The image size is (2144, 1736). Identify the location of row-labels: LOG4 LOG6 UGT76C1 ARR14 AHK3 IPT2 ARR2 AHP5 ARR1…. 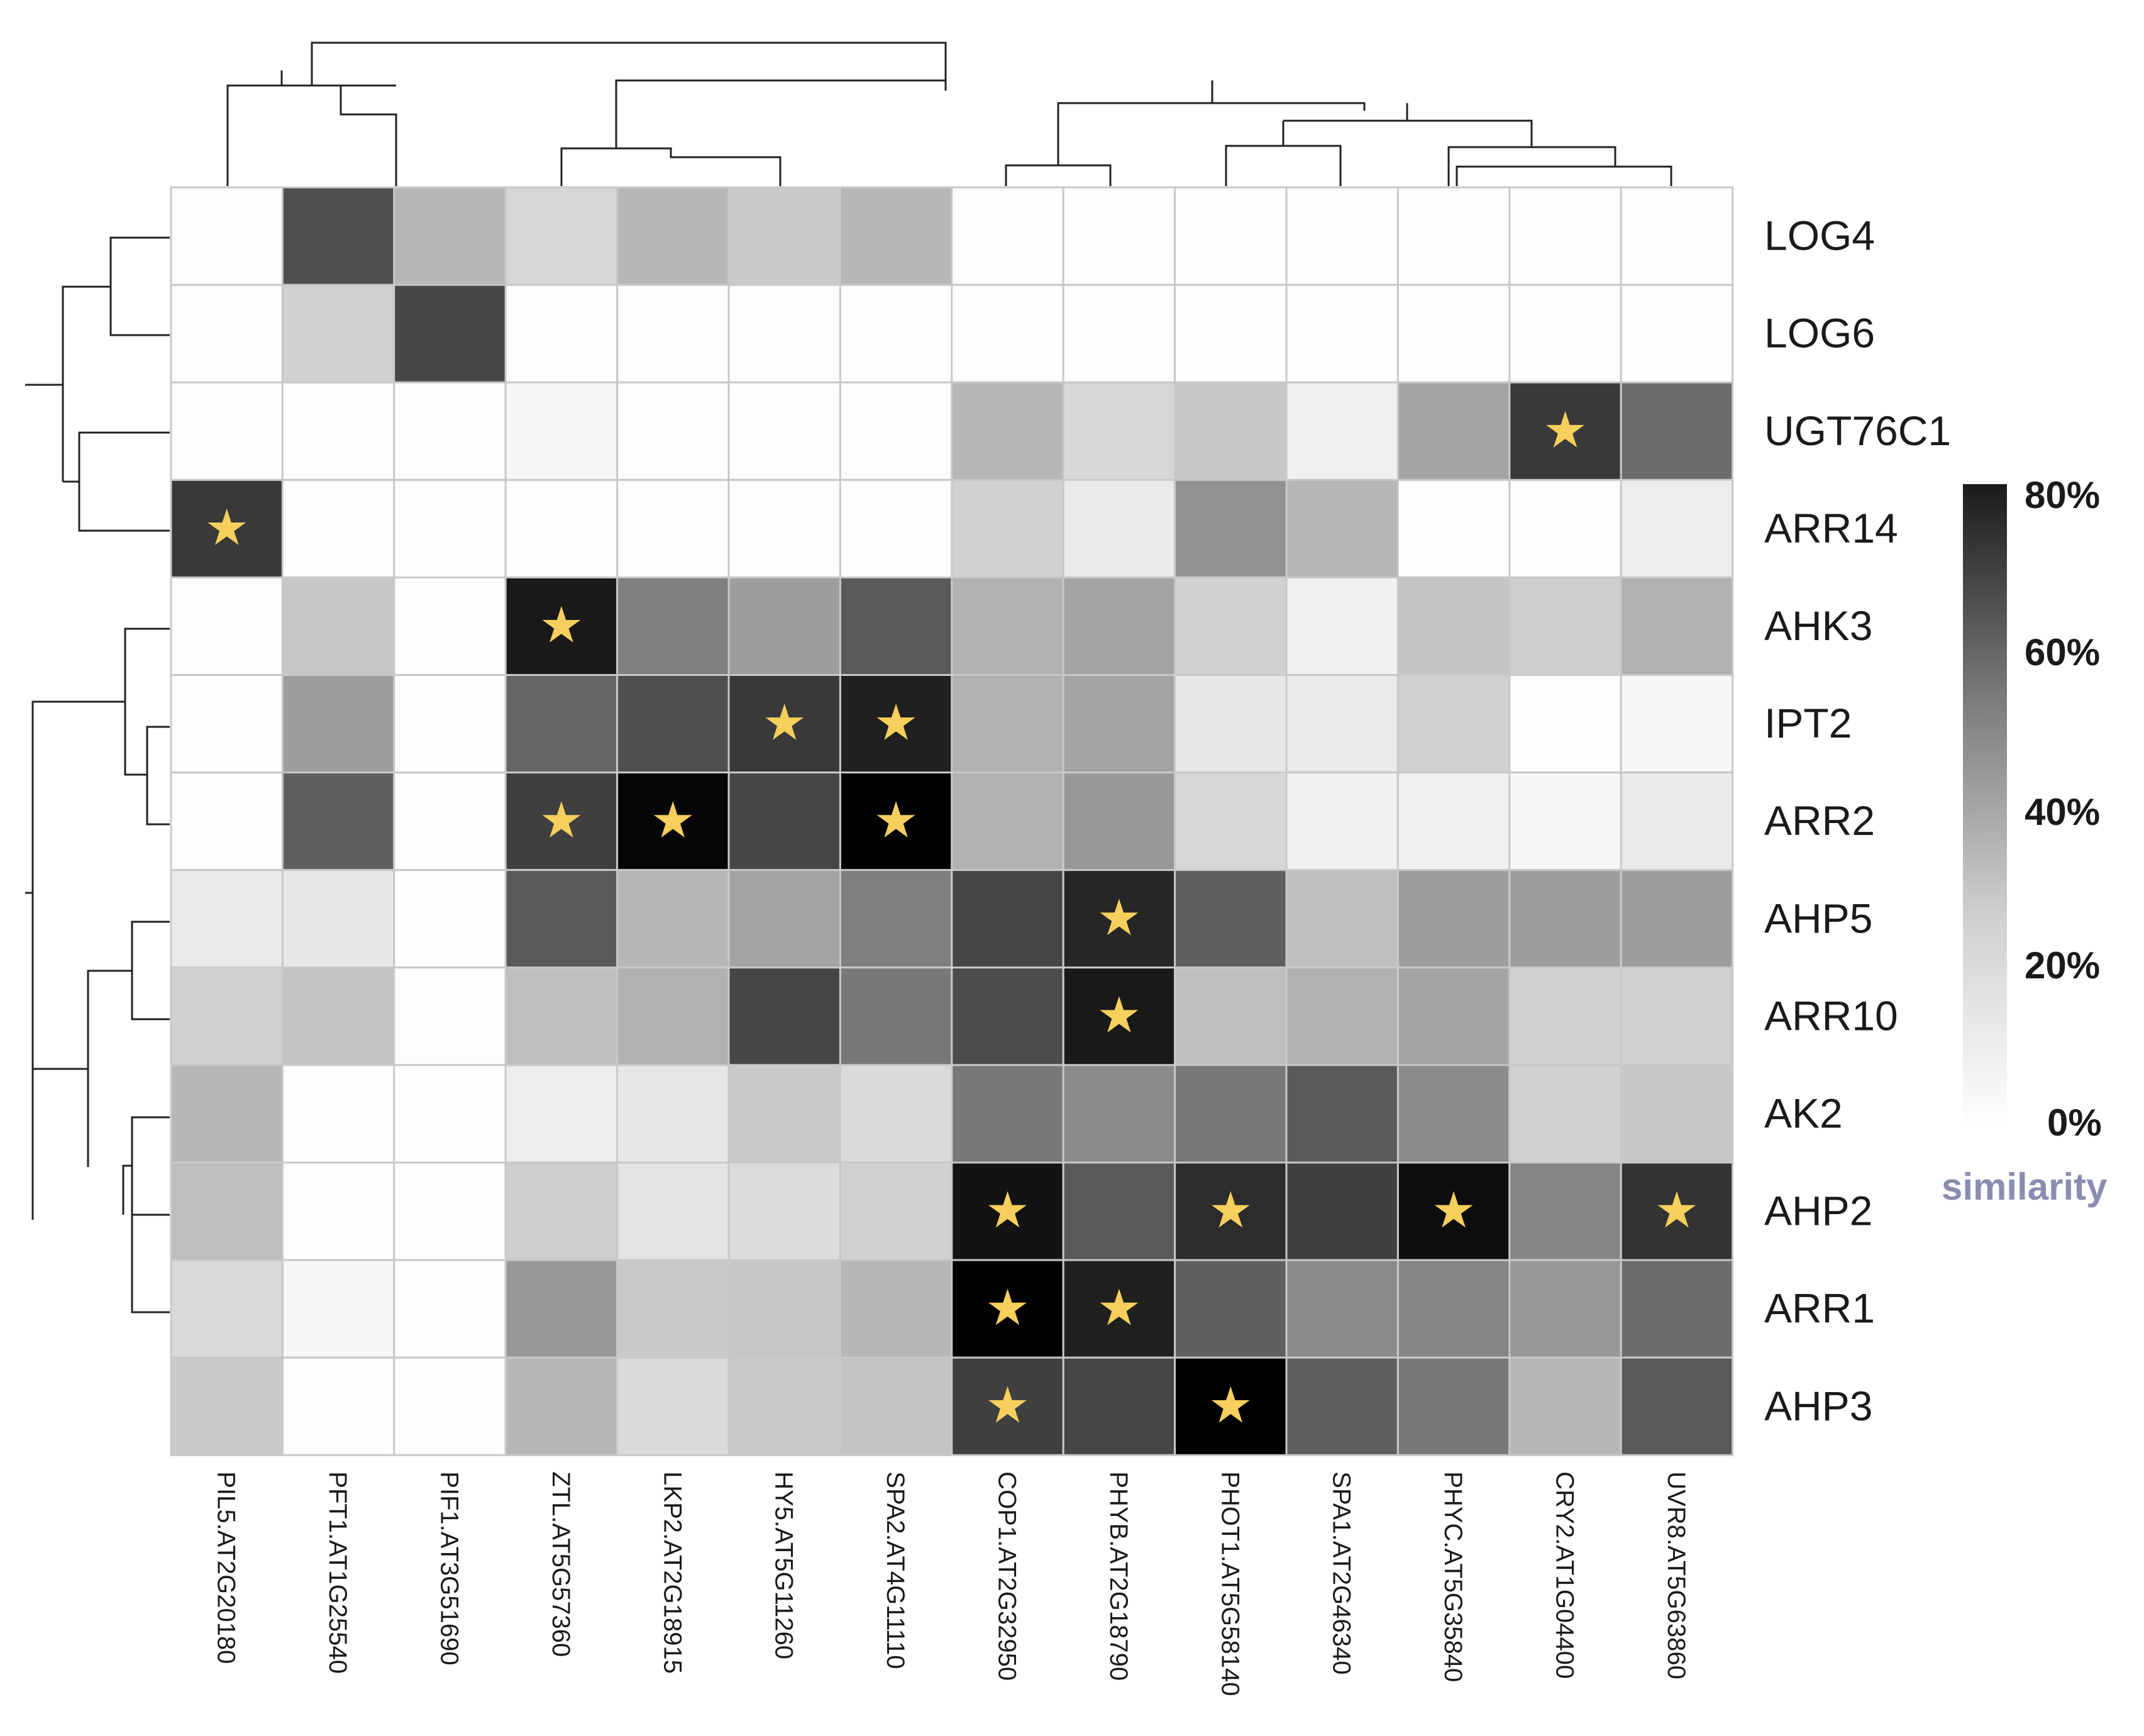
(1858, 821).